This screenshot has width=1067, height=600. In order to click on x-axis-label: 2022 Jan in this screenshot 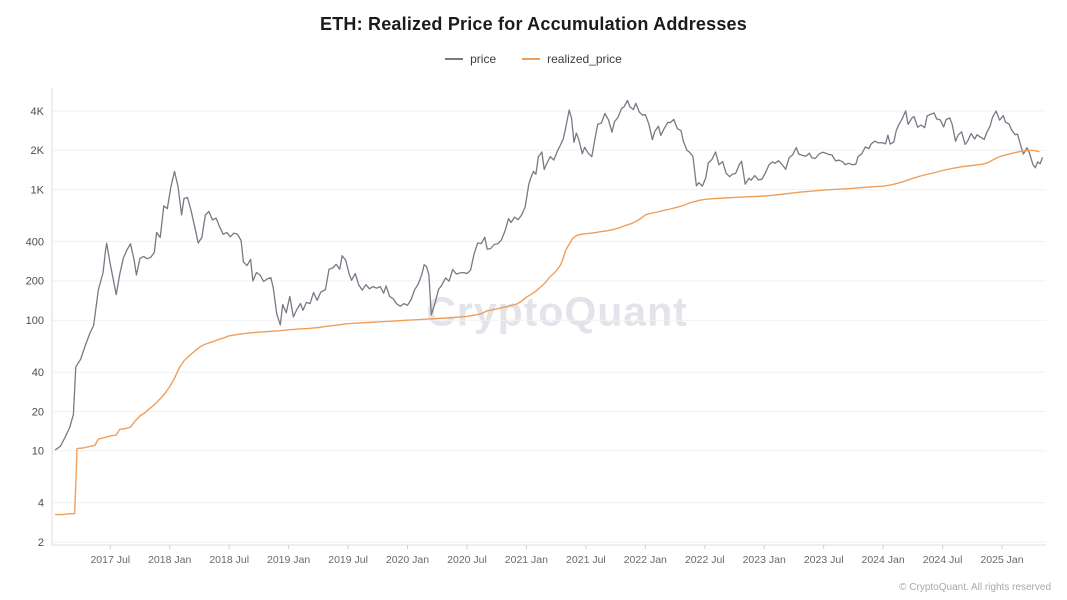, I will do `click(645, 560)`.